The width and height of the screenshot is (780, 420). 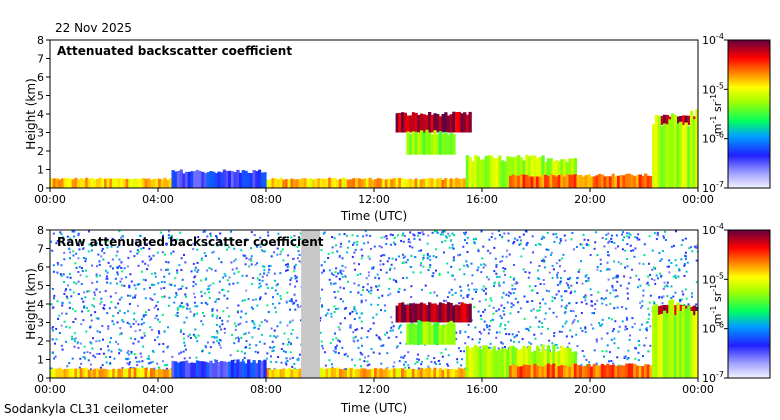 I want to click on backscatter-cell-precip-column, so click(x=683, y=342).